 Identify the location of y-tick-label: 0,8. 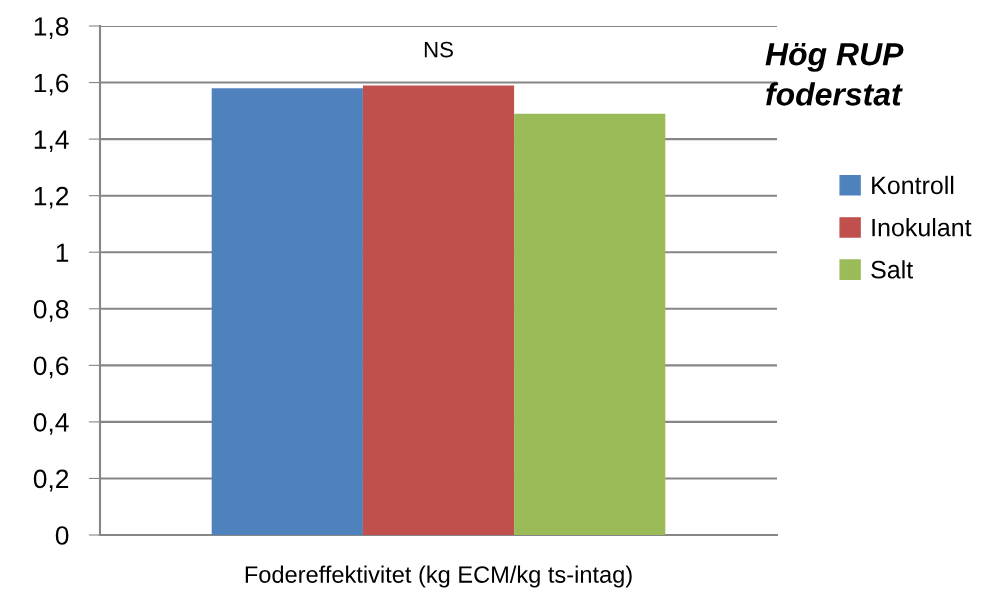
(51, 310).